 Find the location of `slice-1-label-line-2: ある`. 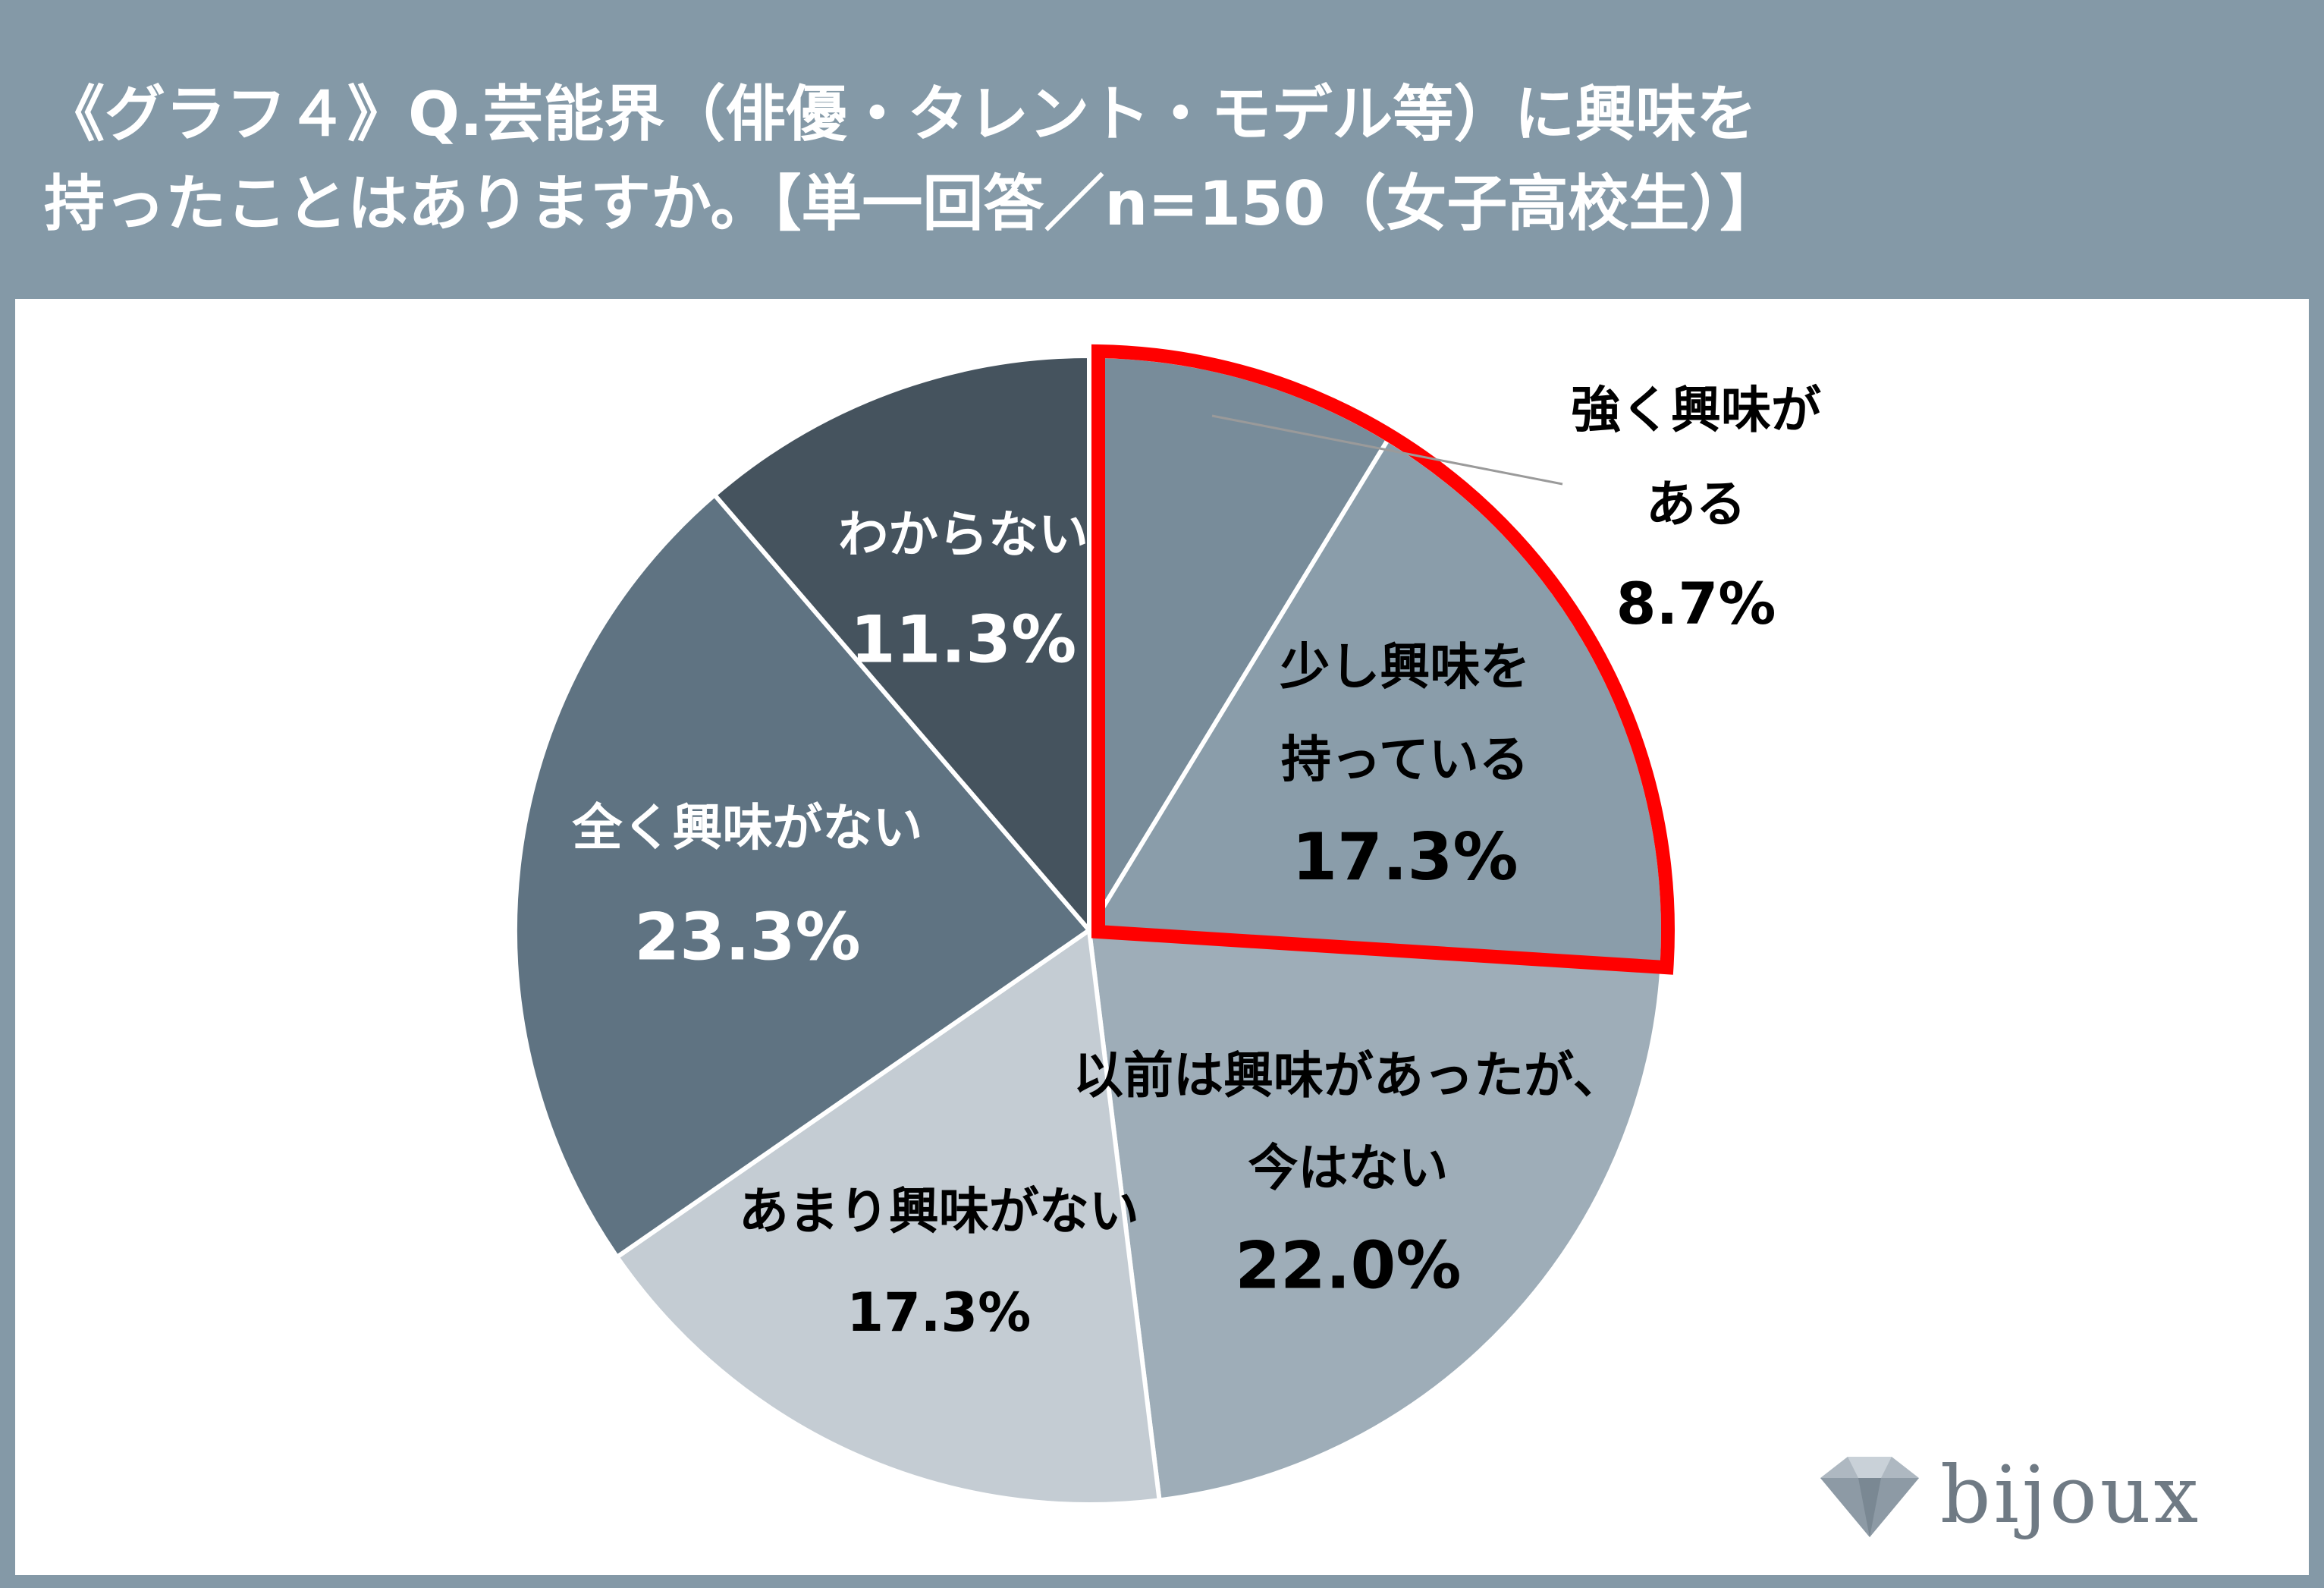

slice-1-label-line-2: ある is located at coordinates (1696, 504).